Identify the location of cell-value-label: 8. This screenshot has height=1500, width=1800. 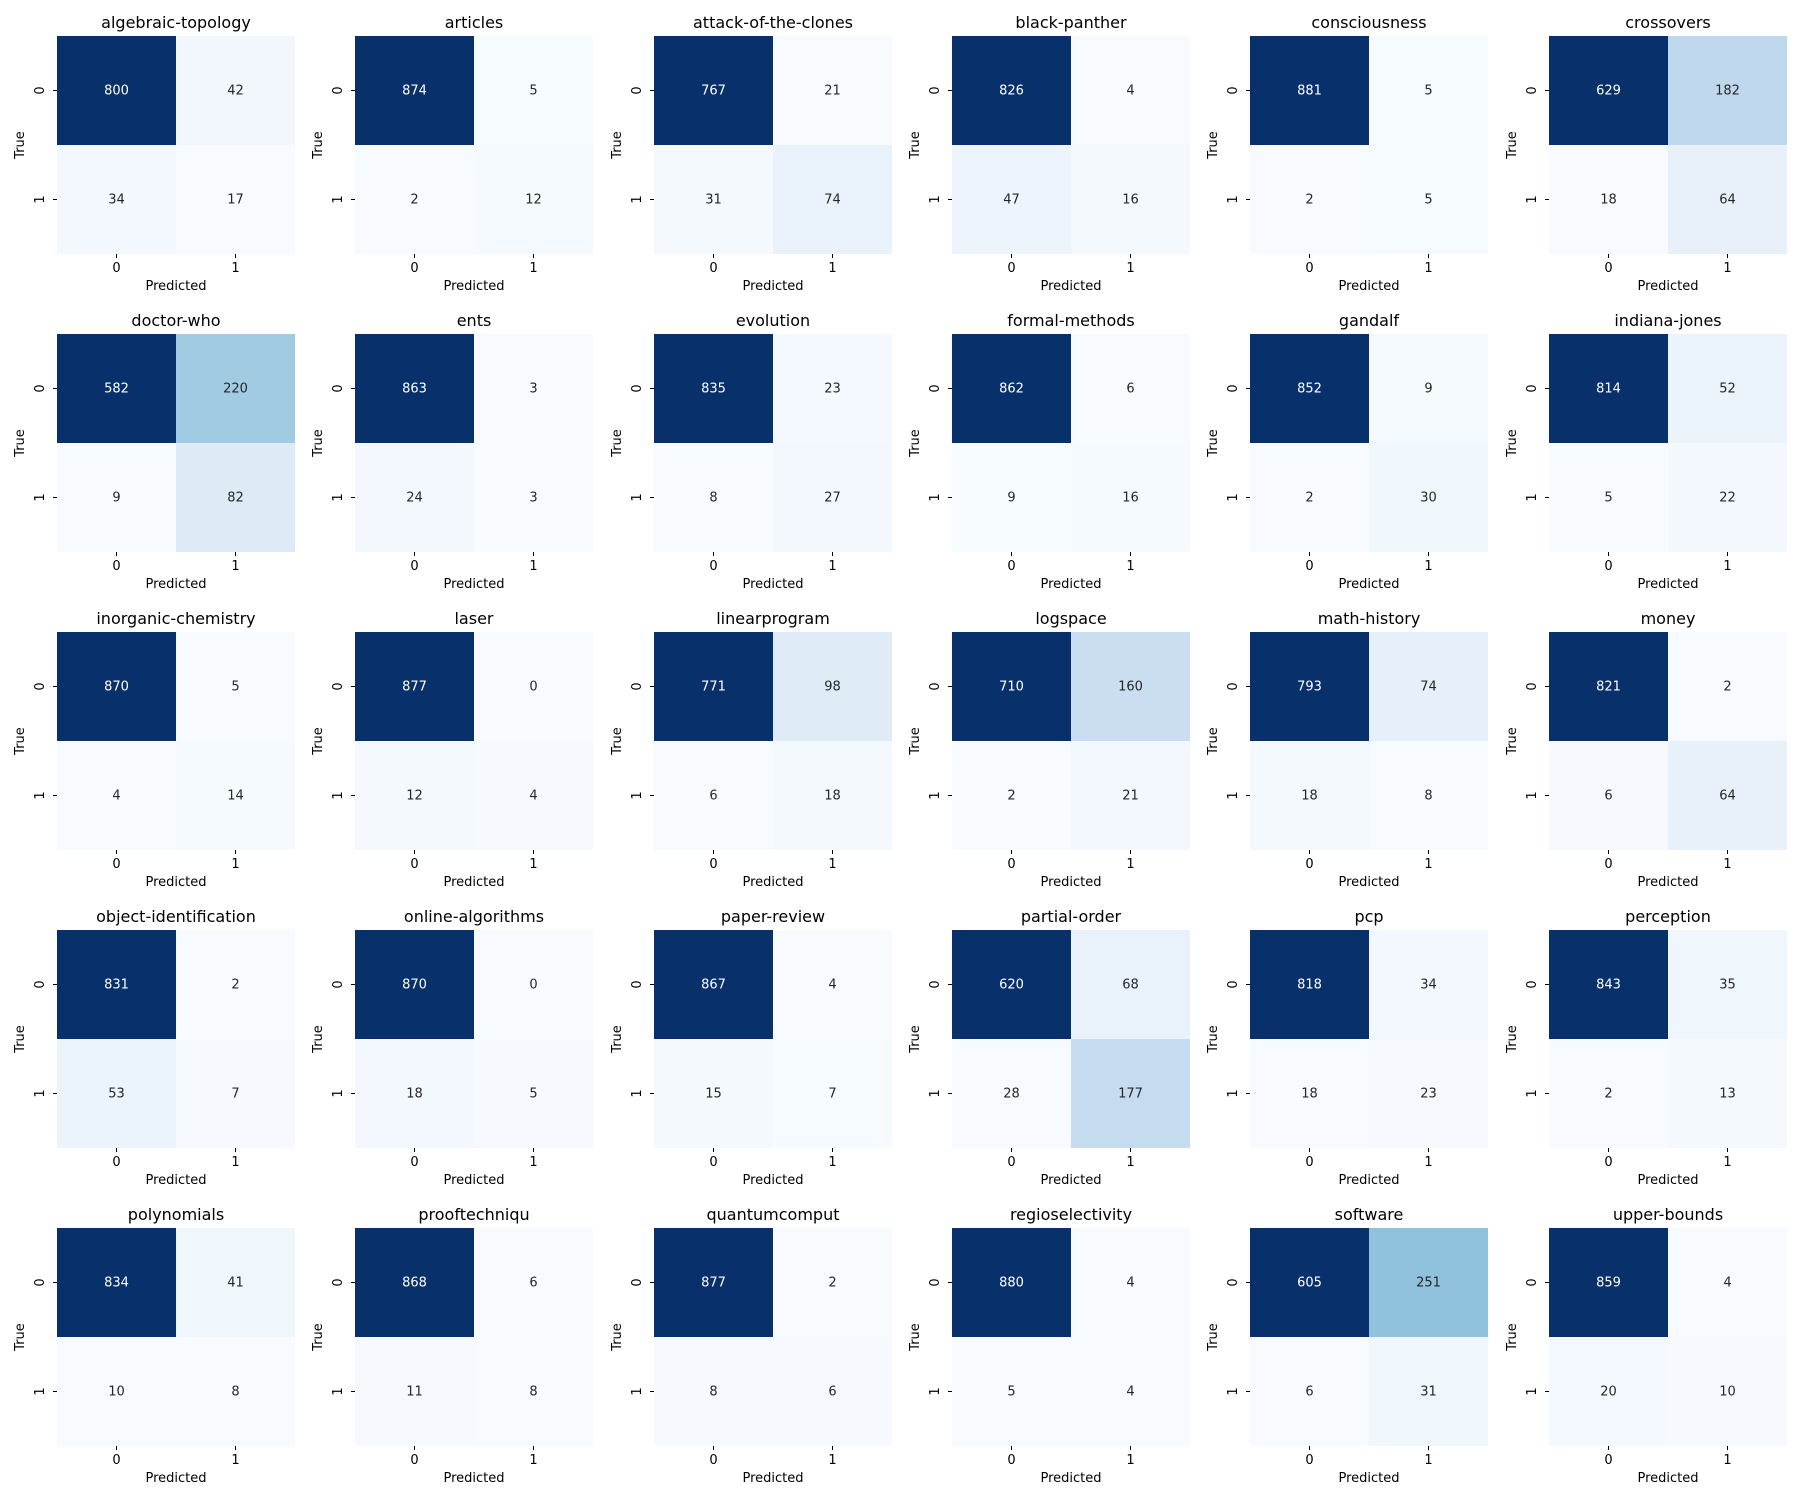
(713, 498).